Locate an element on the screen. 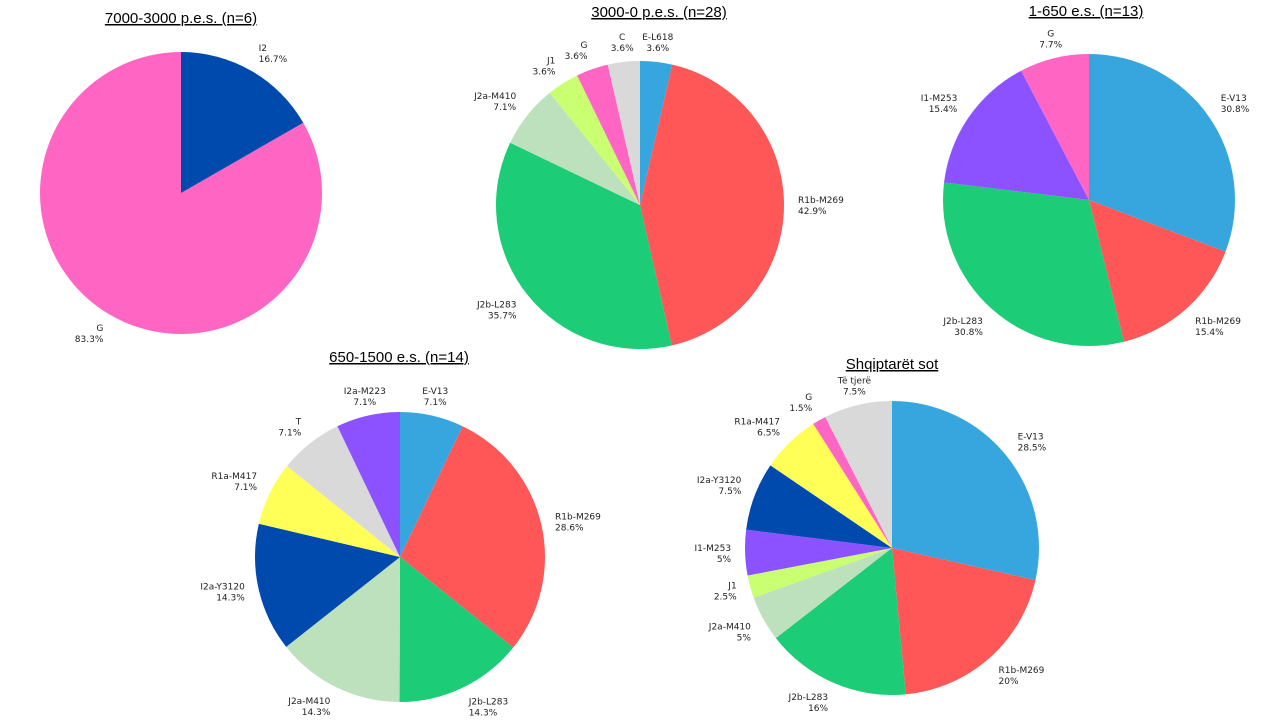 The height and width of the screenshot is (720, 1280). slice-label-i2a-m223: I2a-M223 is located at coordinates (365, 392).